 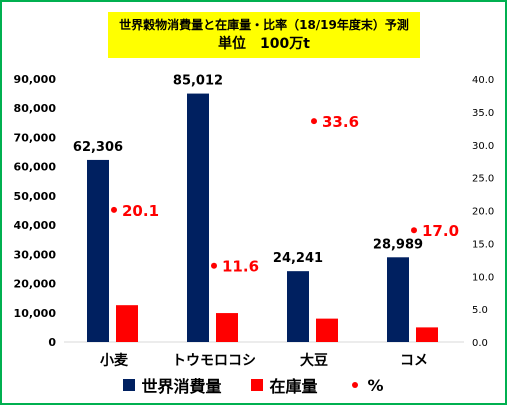 I want to click on y-right-tick-label: 30.0, so click(x=483, y=146).